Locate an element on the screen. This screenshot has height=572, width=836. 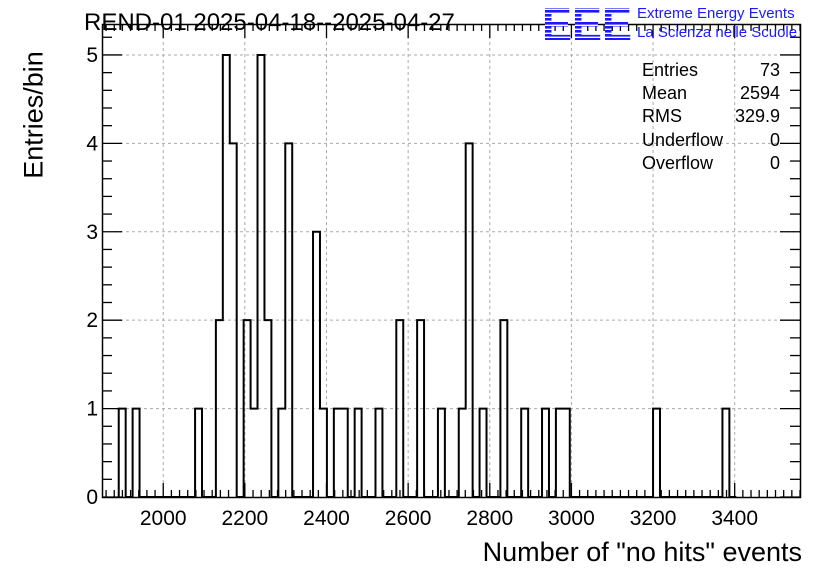
y-tick-label: 3 is located at coordinates (92, 232).